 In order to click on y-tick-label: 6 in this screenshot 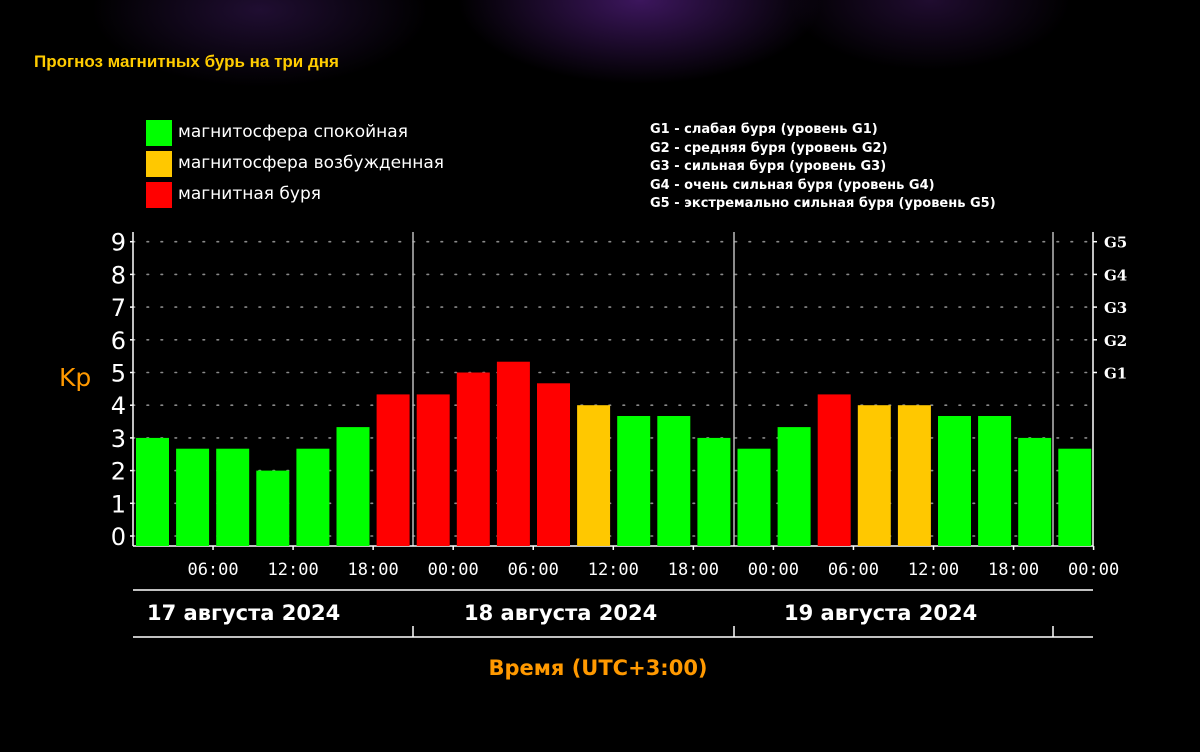, I will do `click(118, 341)`.